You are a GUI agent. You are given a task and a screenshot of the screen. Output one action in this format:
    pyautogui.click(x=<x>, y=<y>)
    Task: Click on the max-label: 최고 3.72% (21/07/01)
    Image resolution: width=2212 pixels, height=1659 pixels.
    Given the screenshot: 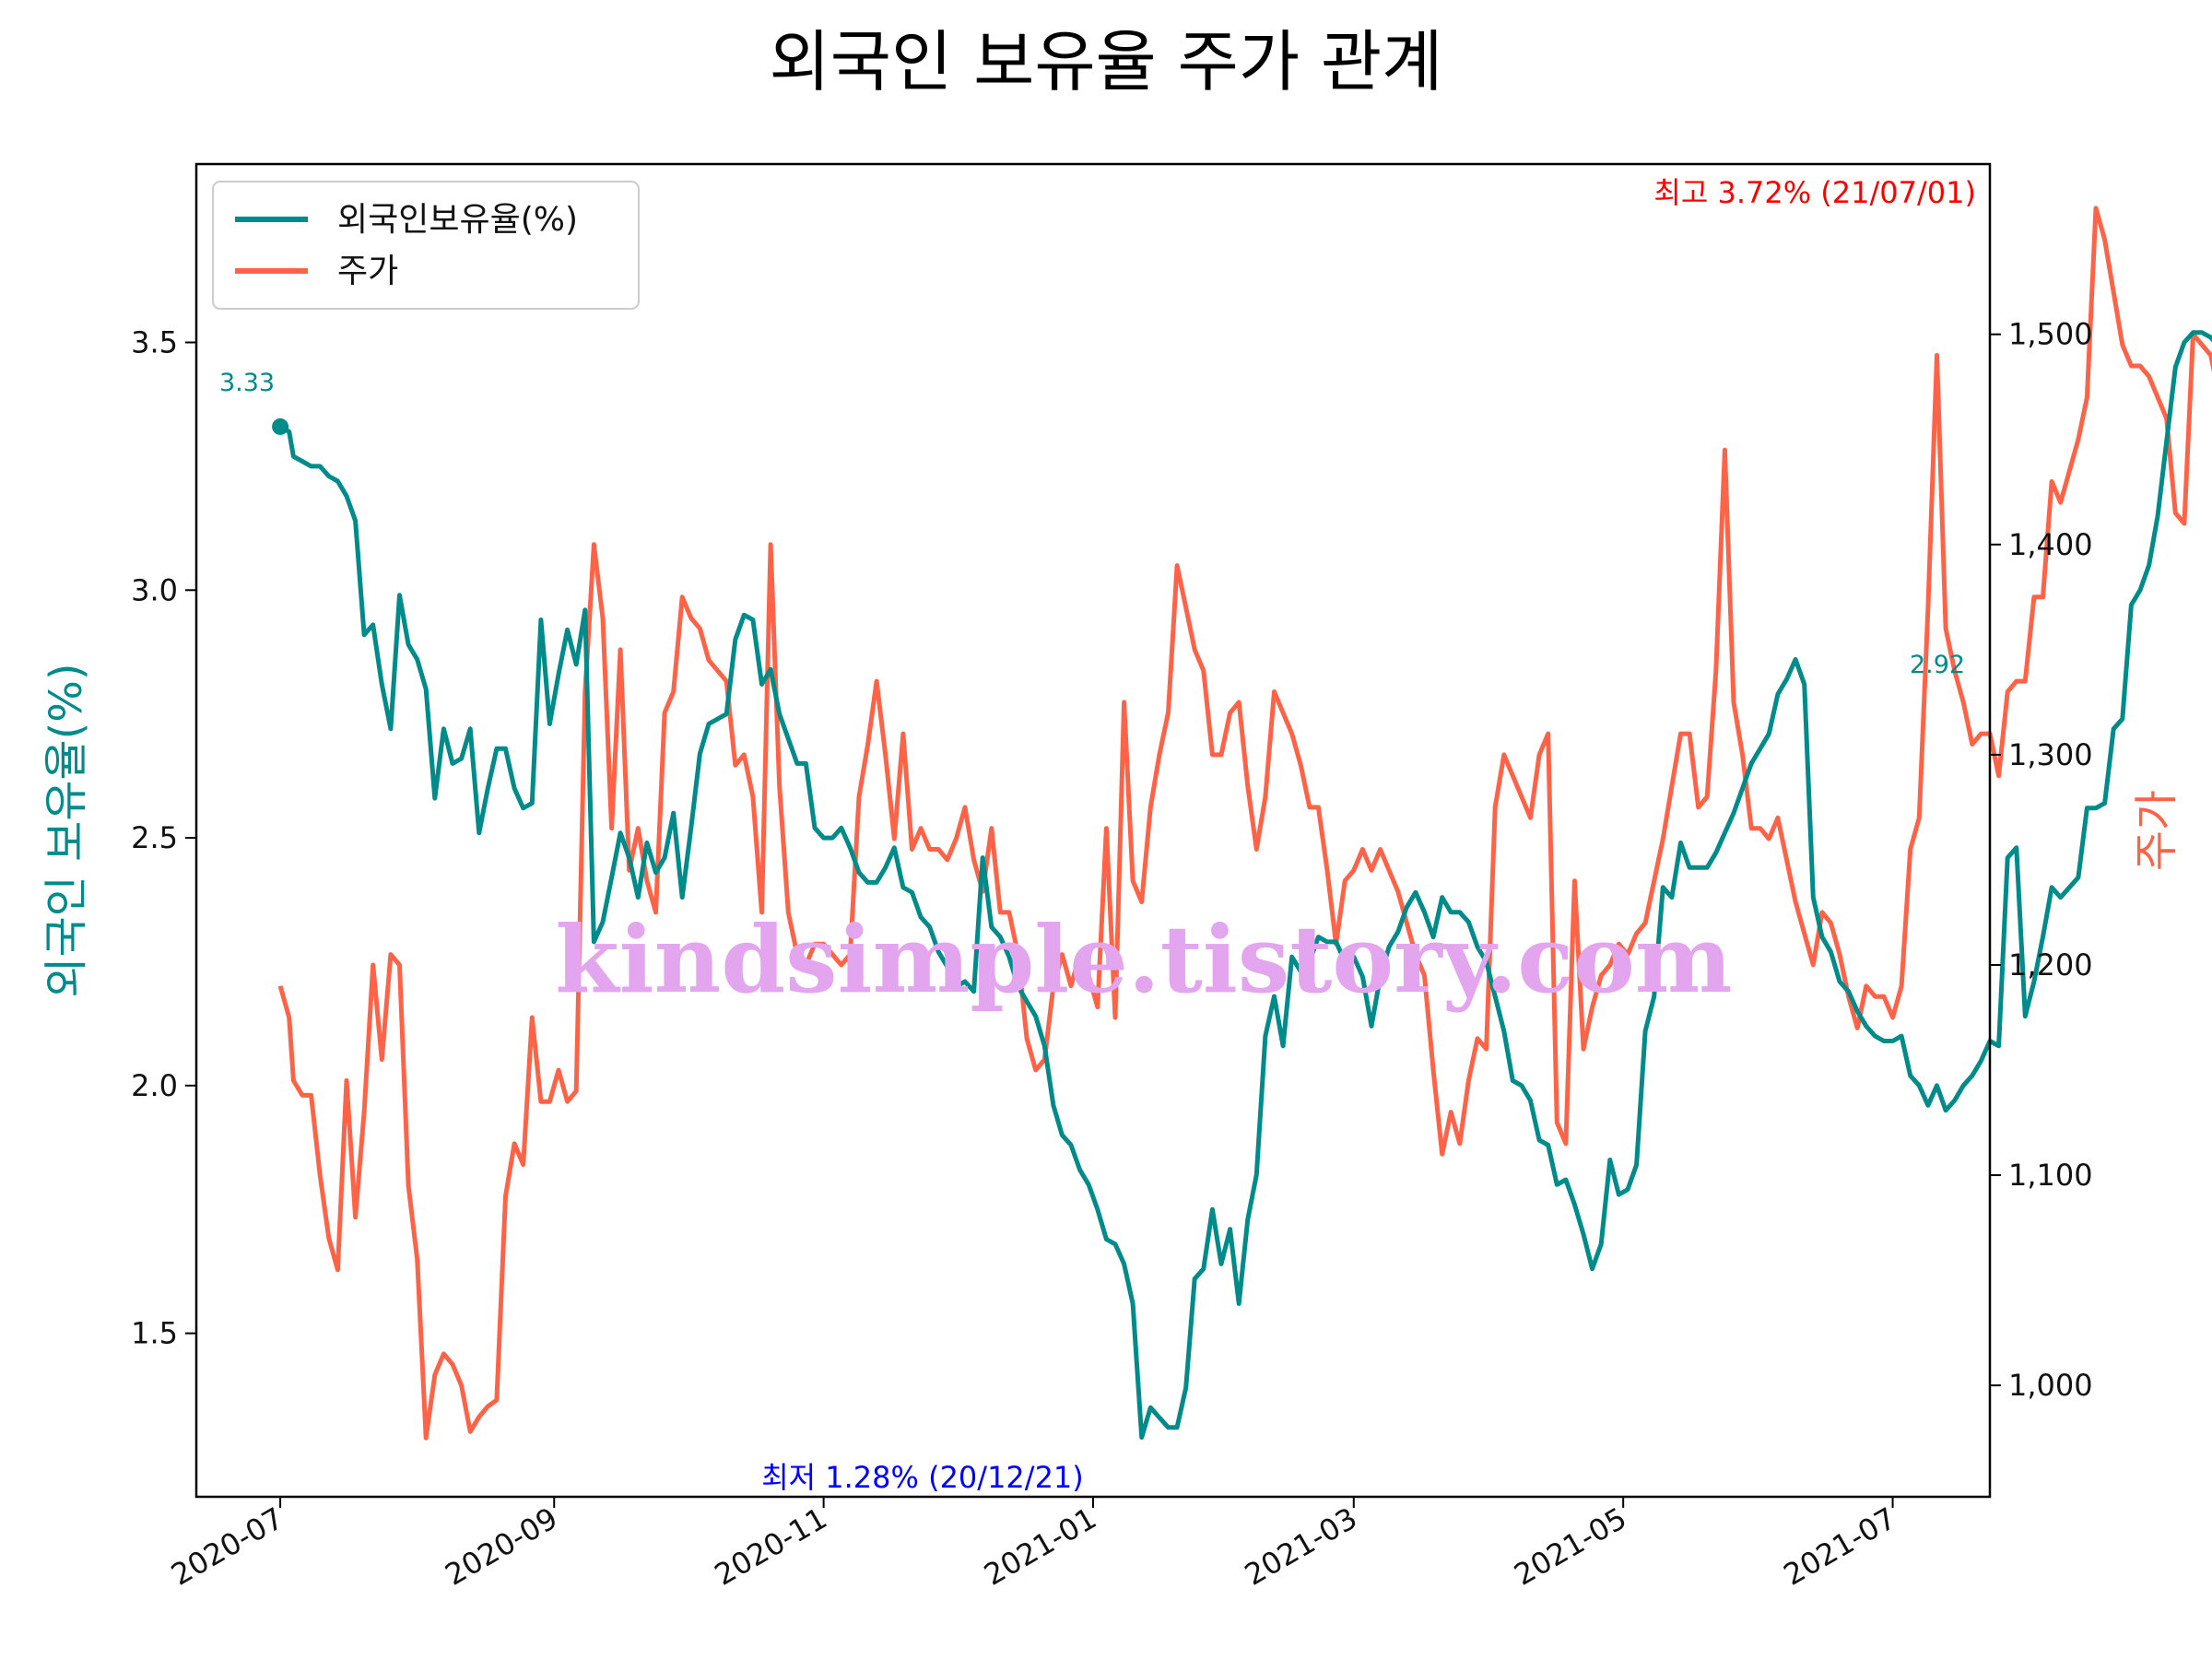 What is the action you would take?
    pyautogui.click(x=1814, y=192)
    